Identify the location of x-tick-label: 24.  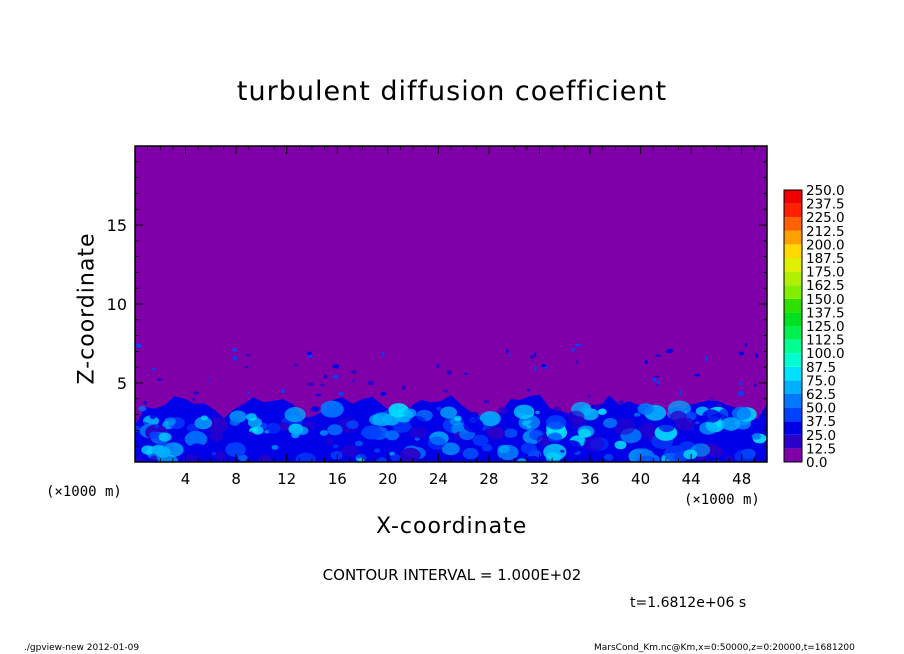
(438, 479).